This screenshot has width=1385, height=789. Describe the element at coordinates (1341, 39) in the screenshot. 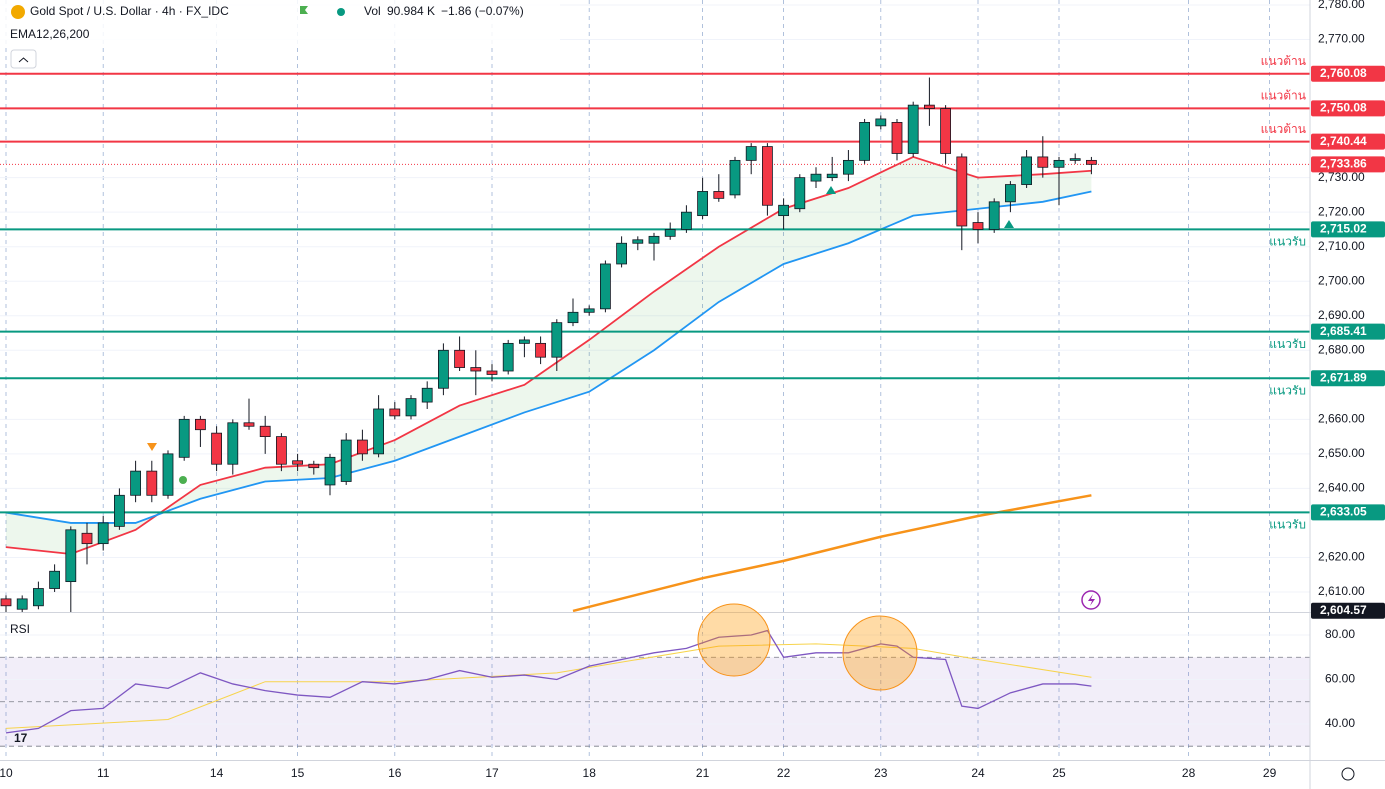

I see `y-tick-label: 2,770.00` at that location.